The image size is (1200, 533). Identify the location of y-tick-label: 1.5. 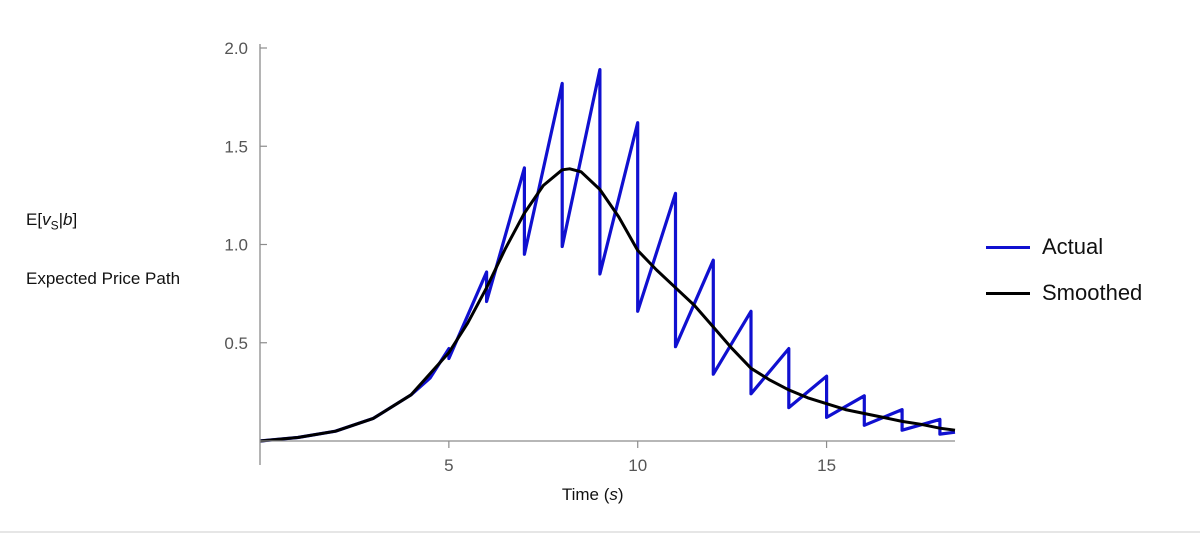
(236, 146).